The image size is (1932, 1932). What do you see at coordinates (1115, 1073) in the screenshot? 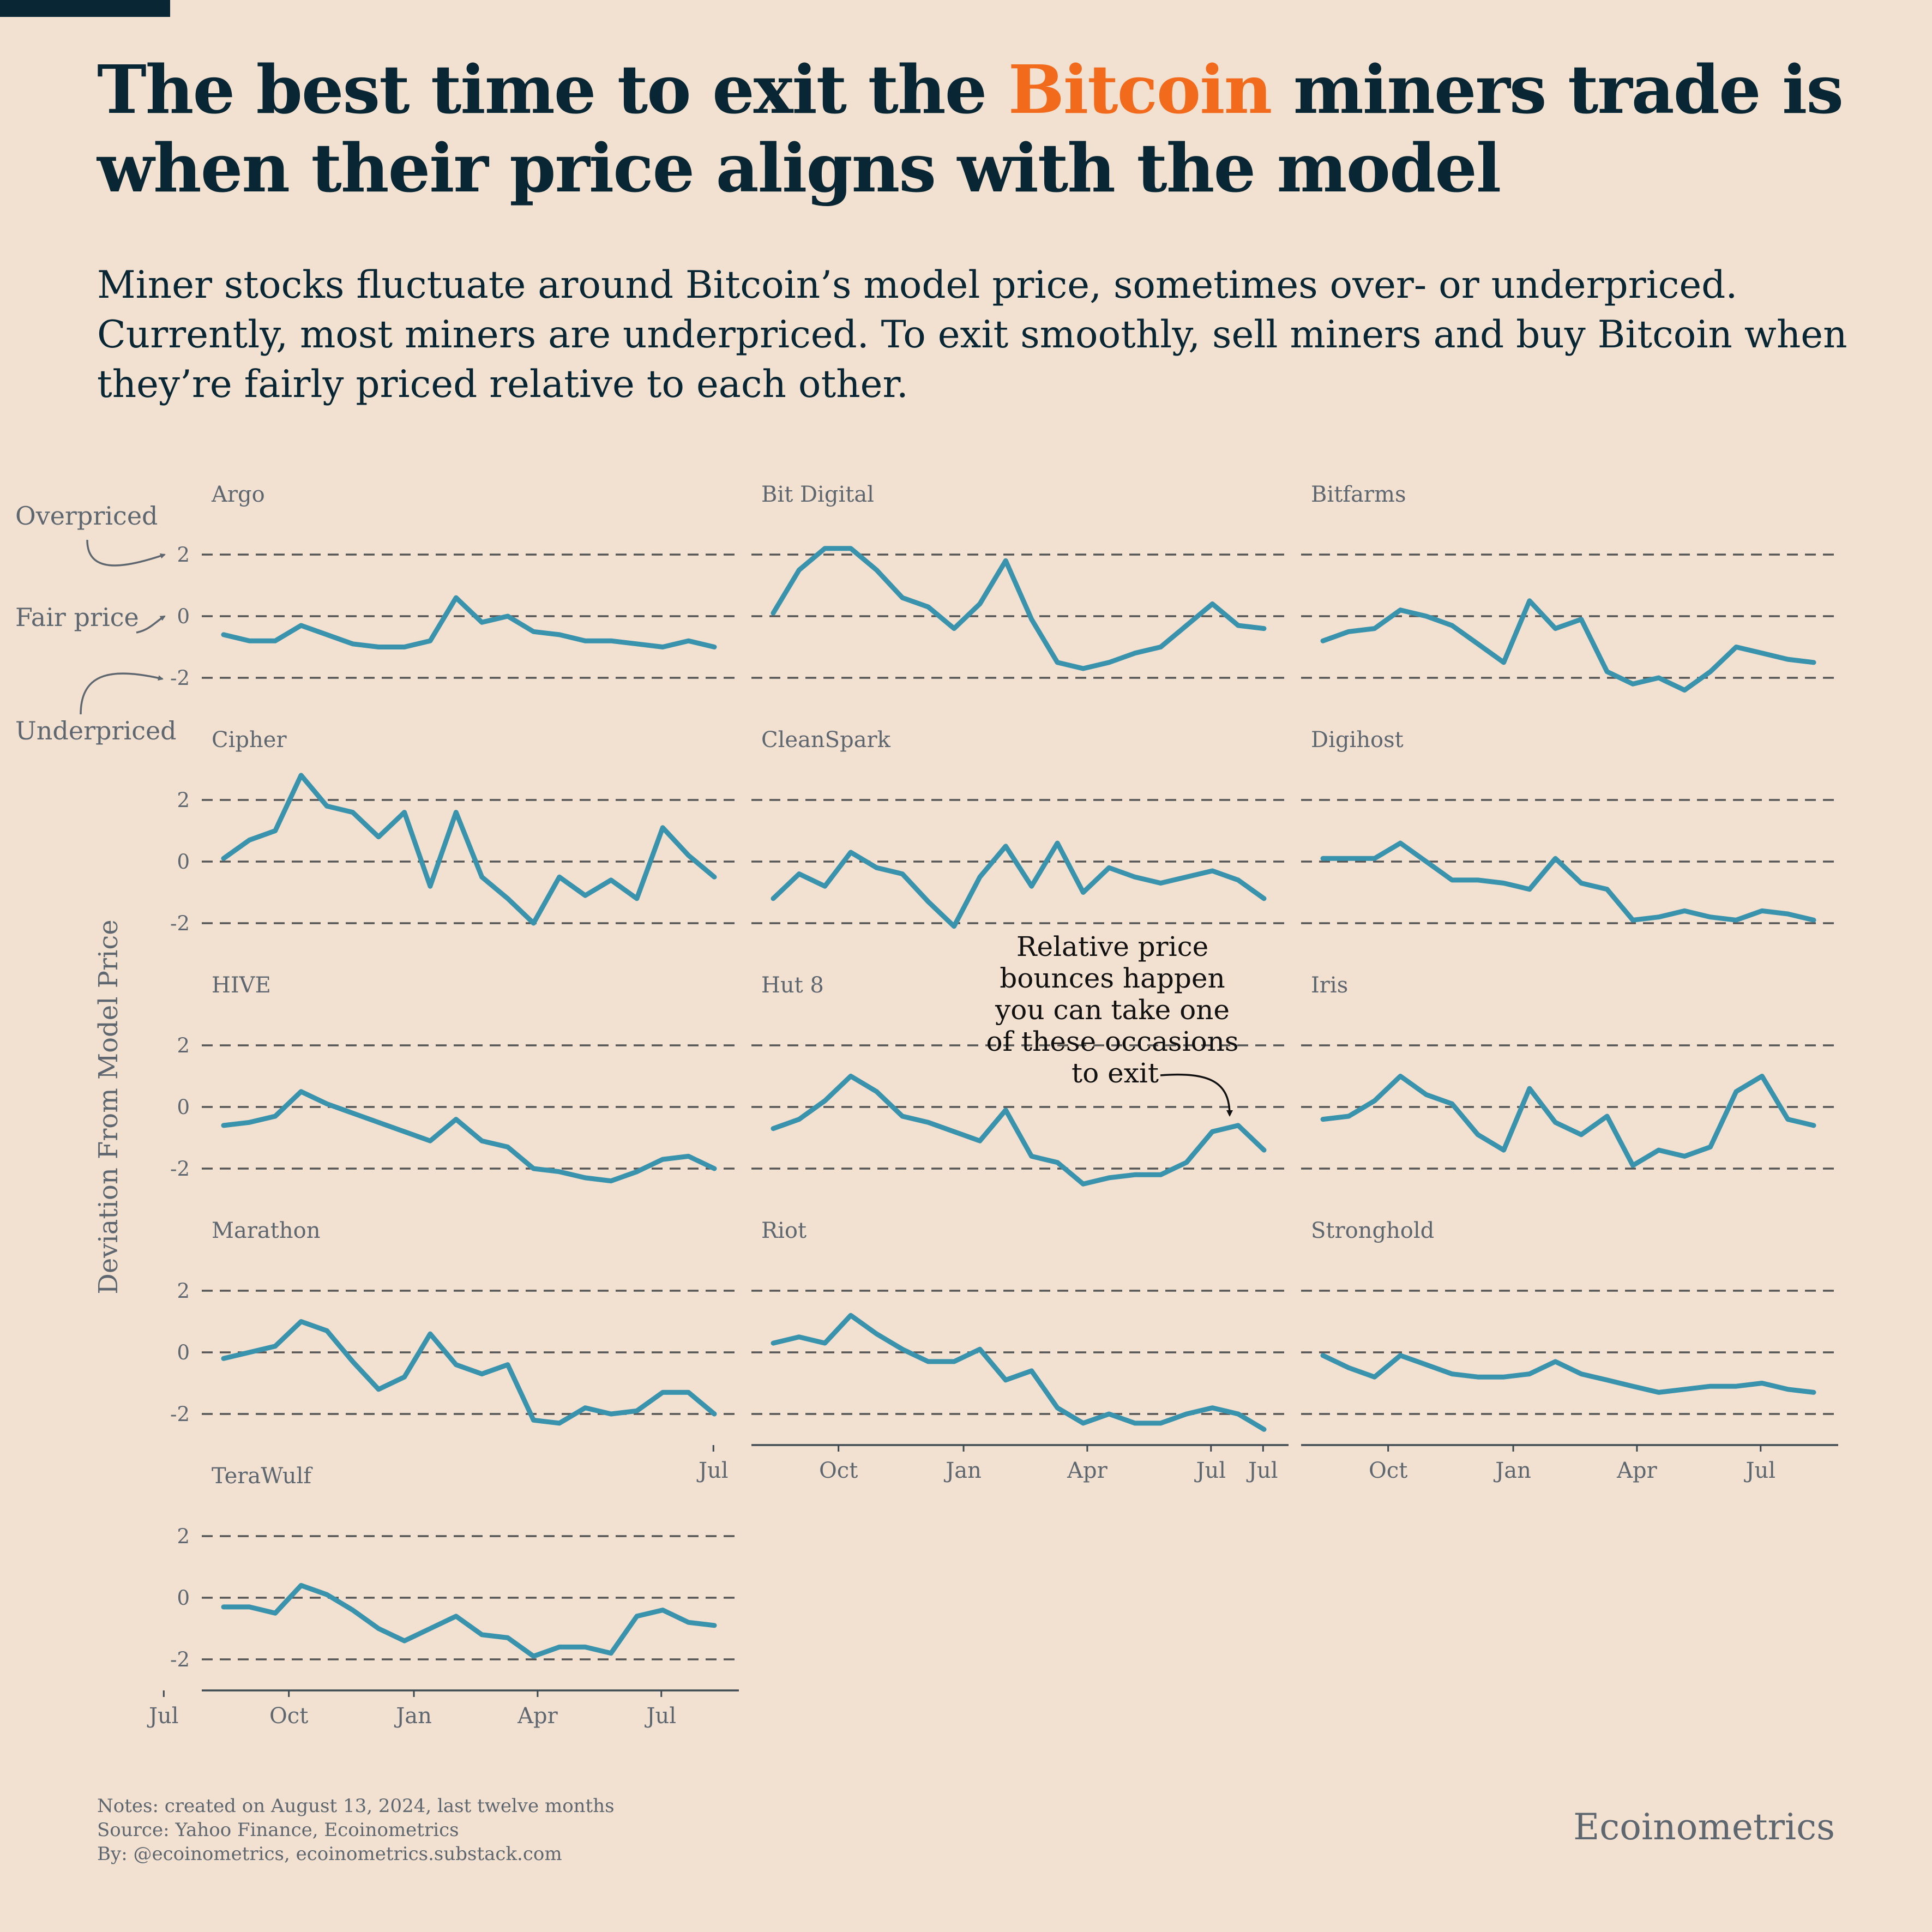
I see `callout-text-line: to exit` at bounding box center [1115, 1073].